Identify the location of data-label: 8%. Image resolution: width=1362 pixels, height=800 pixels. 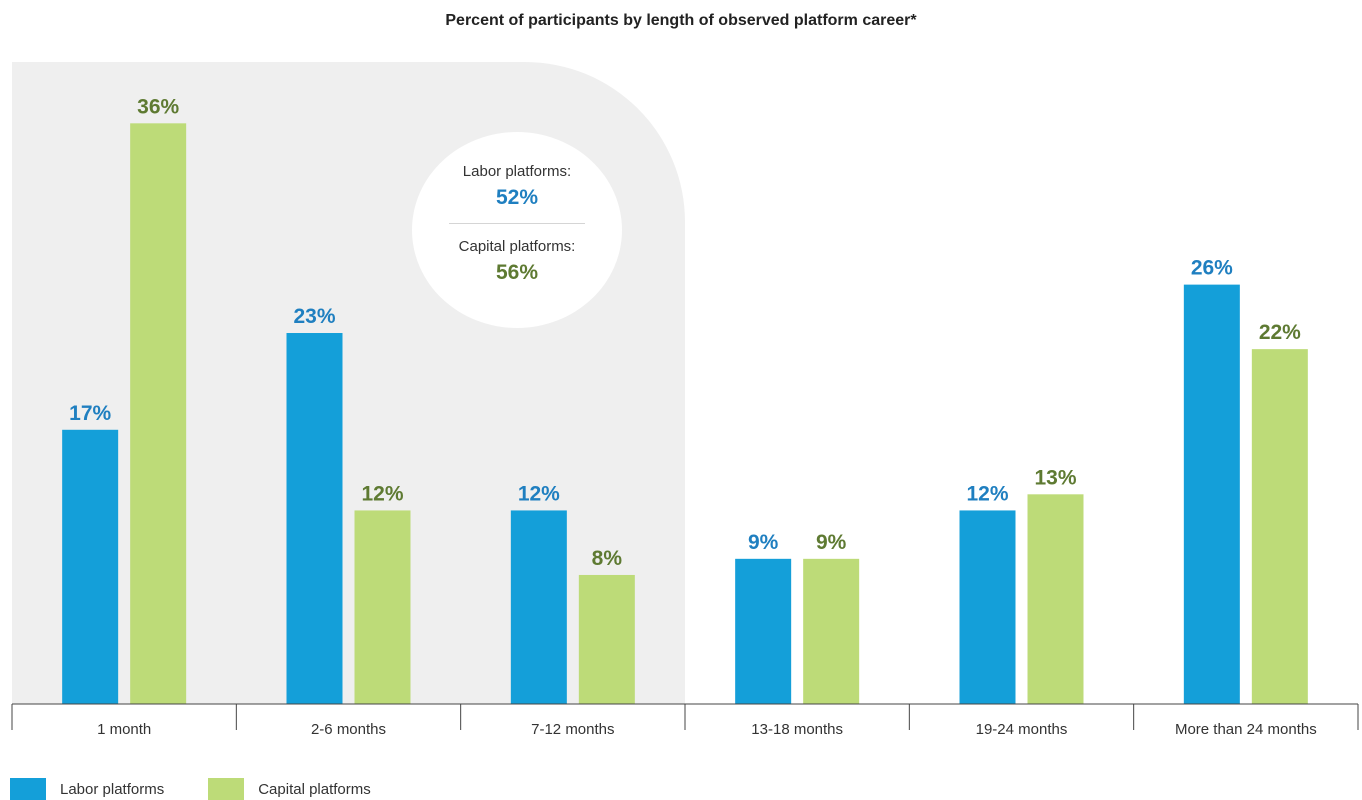
(607, 558).